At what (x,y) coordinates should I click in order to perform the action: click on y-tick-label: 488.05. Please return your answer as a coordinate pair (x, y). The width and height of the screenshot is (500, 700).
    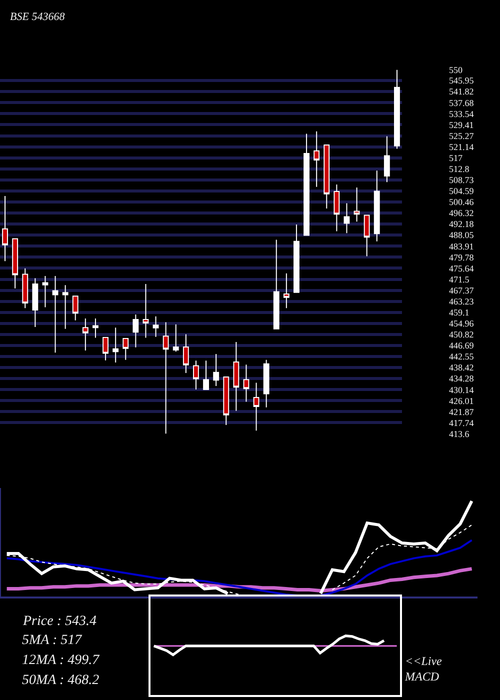
    Looking at the image, I should click on (461, 235).